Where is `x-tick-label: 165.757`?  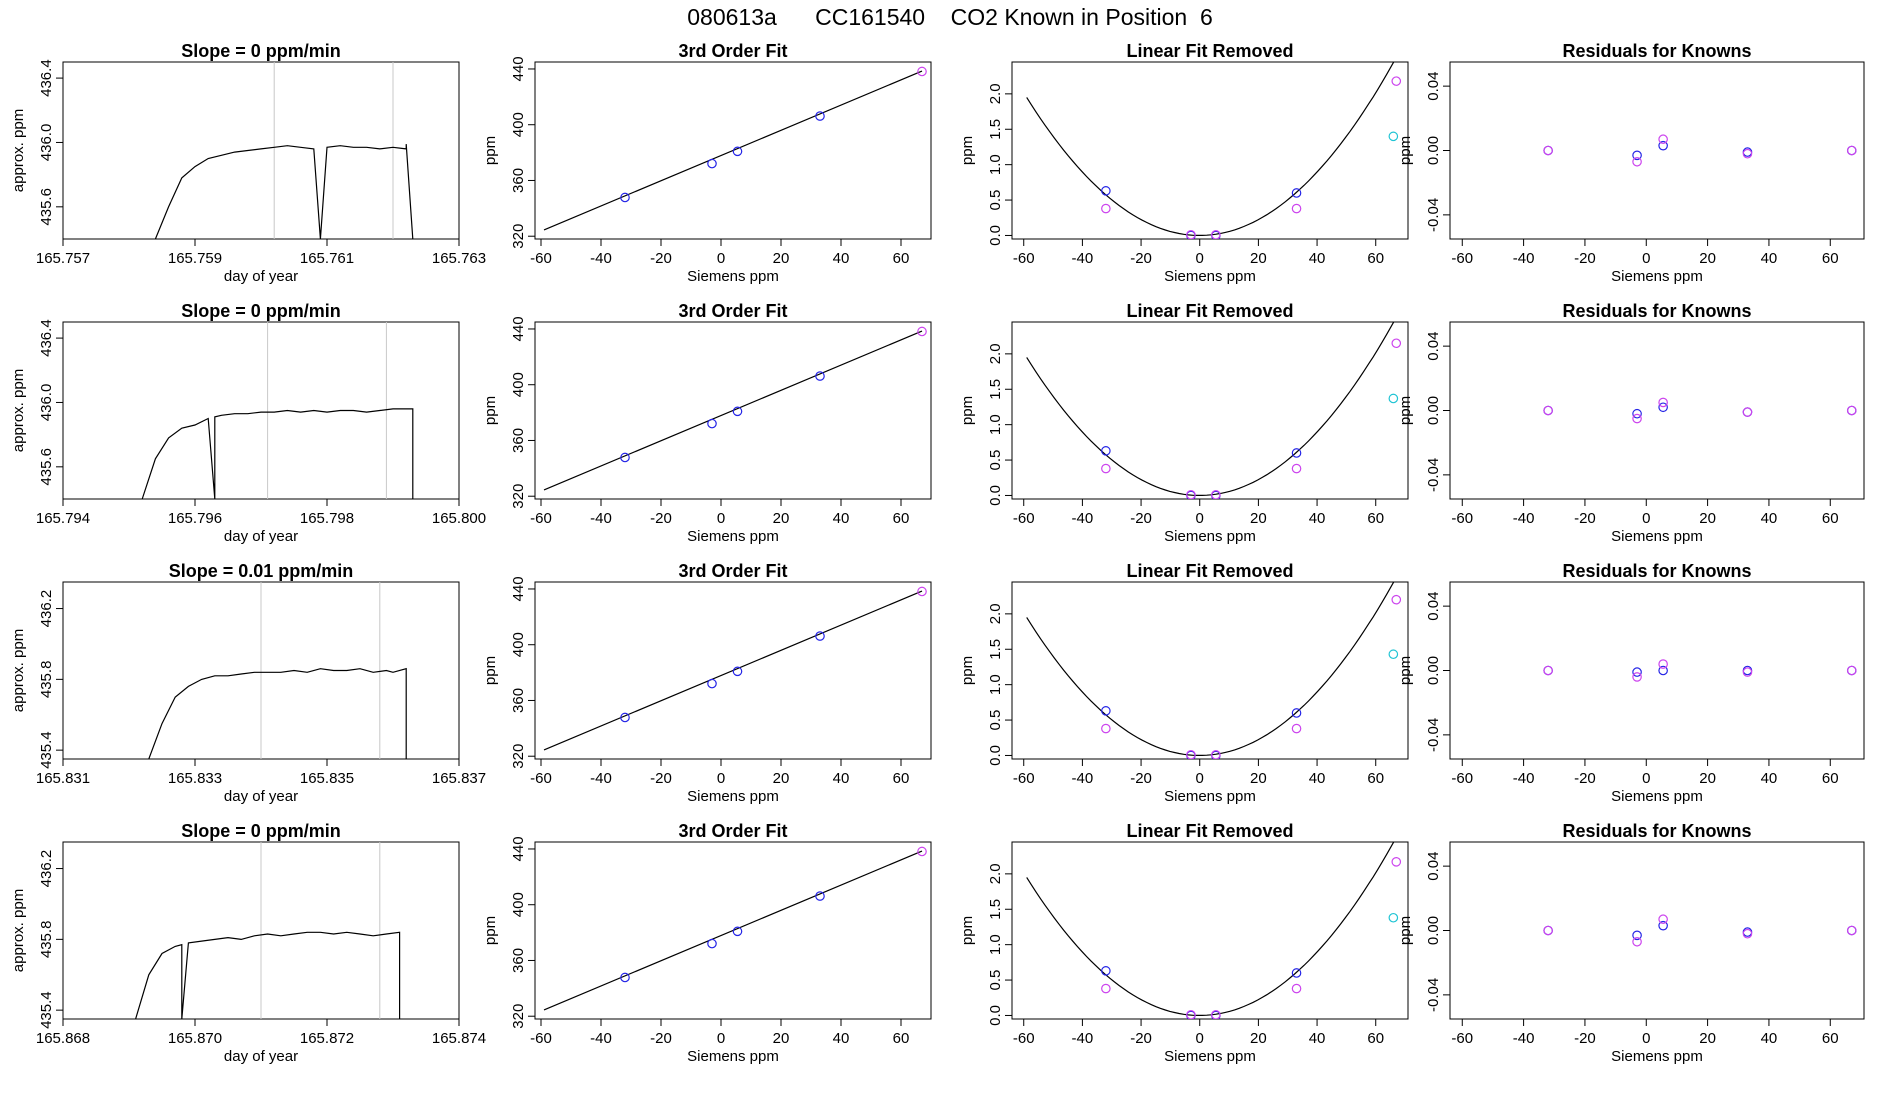
x-tick-label: 165.757 is located at coordinates (63, 258).